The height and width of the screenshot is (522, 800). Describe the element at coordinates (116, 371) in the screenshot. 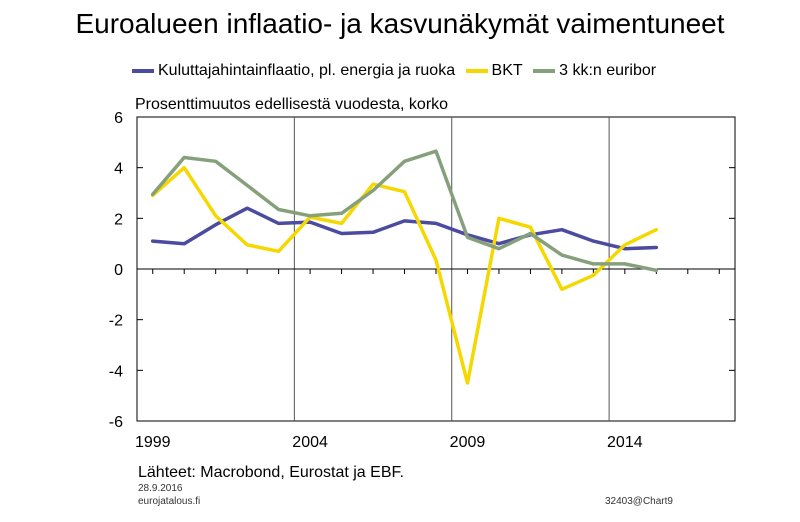

I see `y-tick-label: -4` at that location.